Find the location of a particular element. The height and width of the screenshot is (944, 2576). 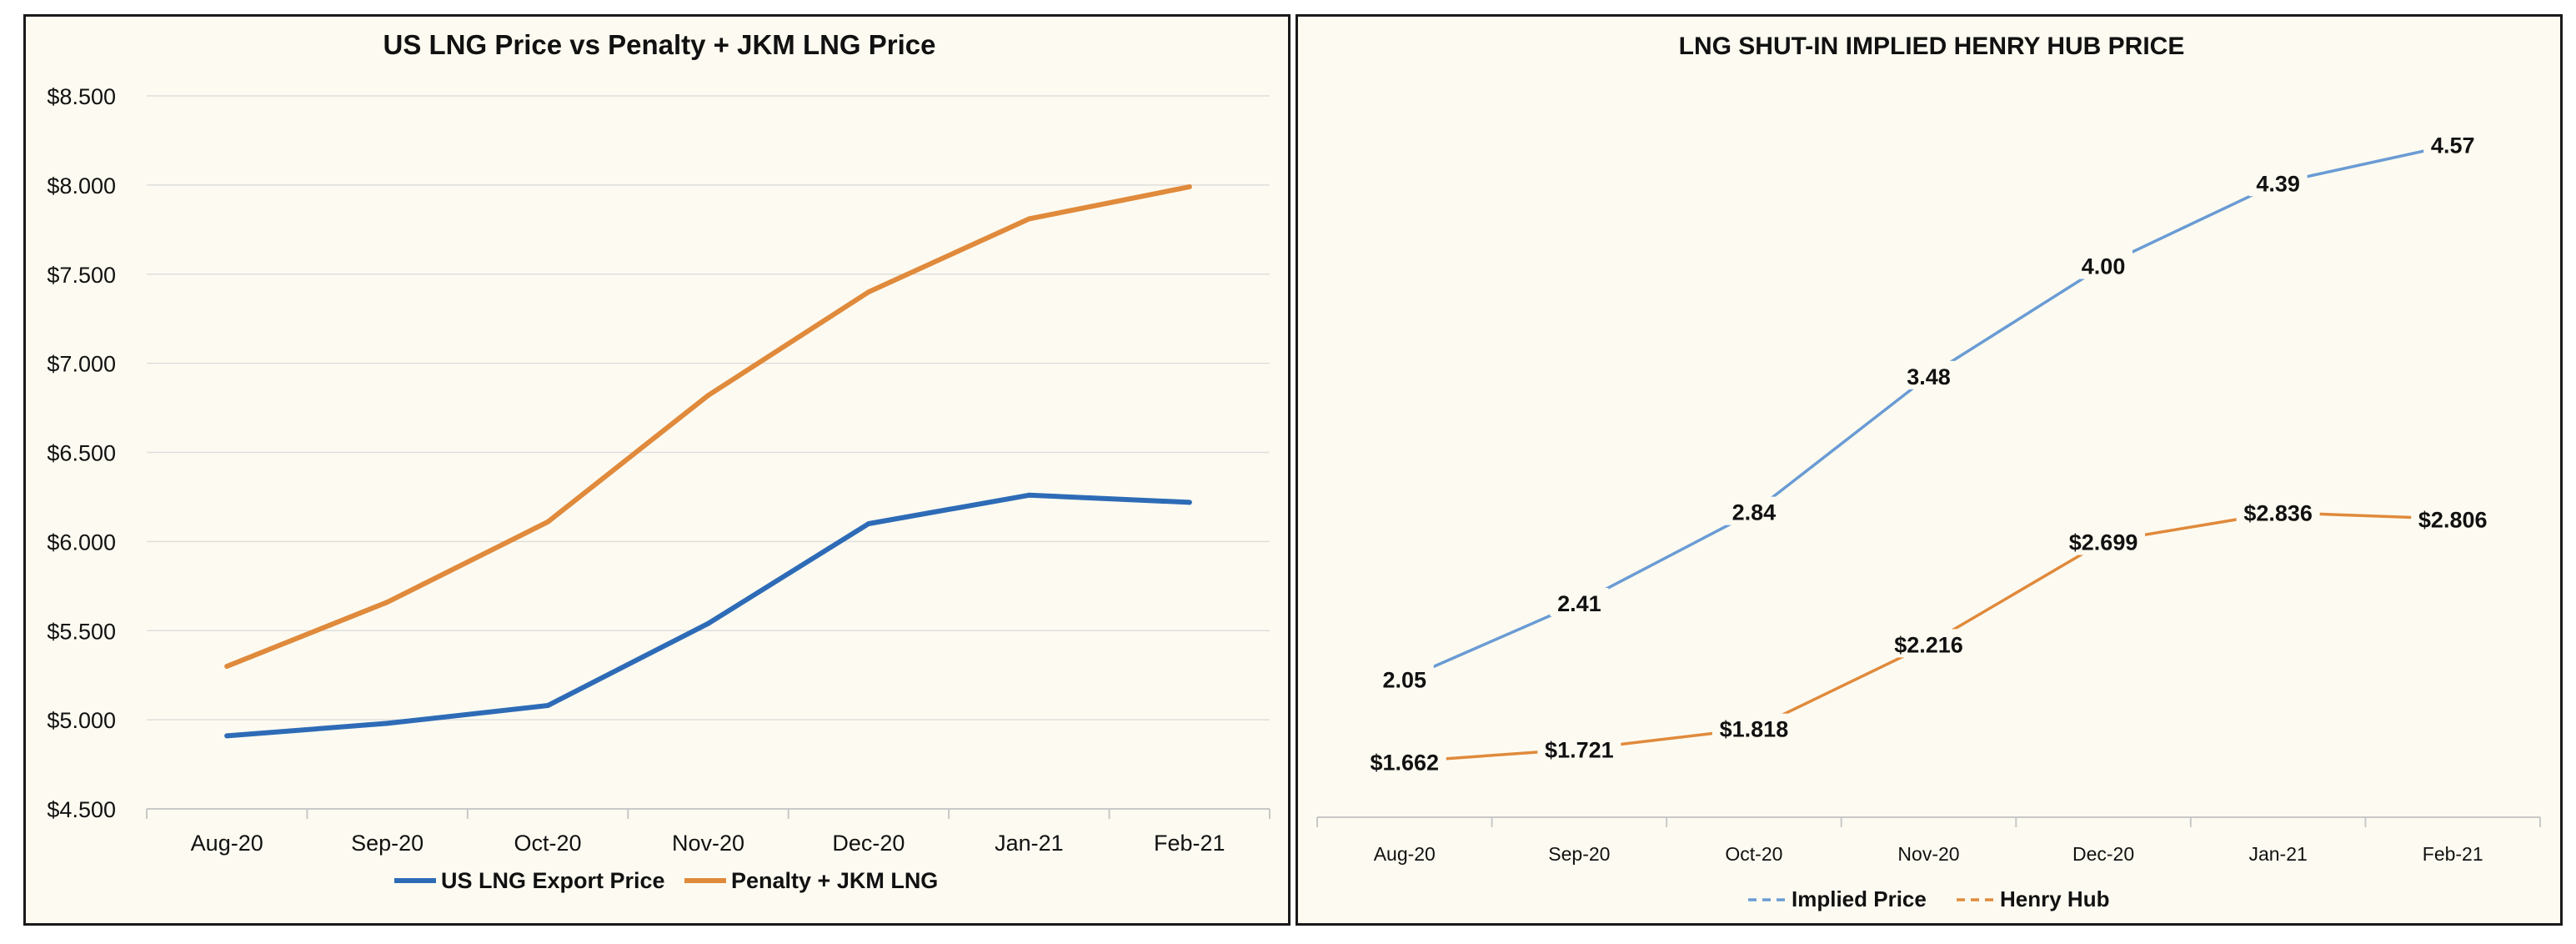

y-tick-label: $8.000 is located at coordinates (81, 185).